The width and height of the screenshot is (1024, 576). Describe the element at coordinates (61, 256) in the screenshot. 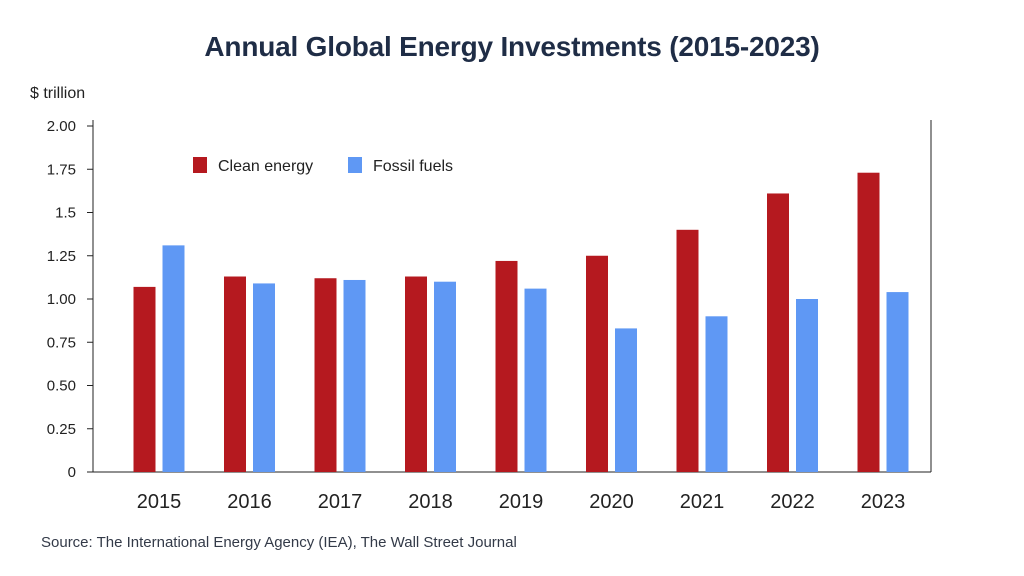

I see `y-tick-label: 1.25` at that location.